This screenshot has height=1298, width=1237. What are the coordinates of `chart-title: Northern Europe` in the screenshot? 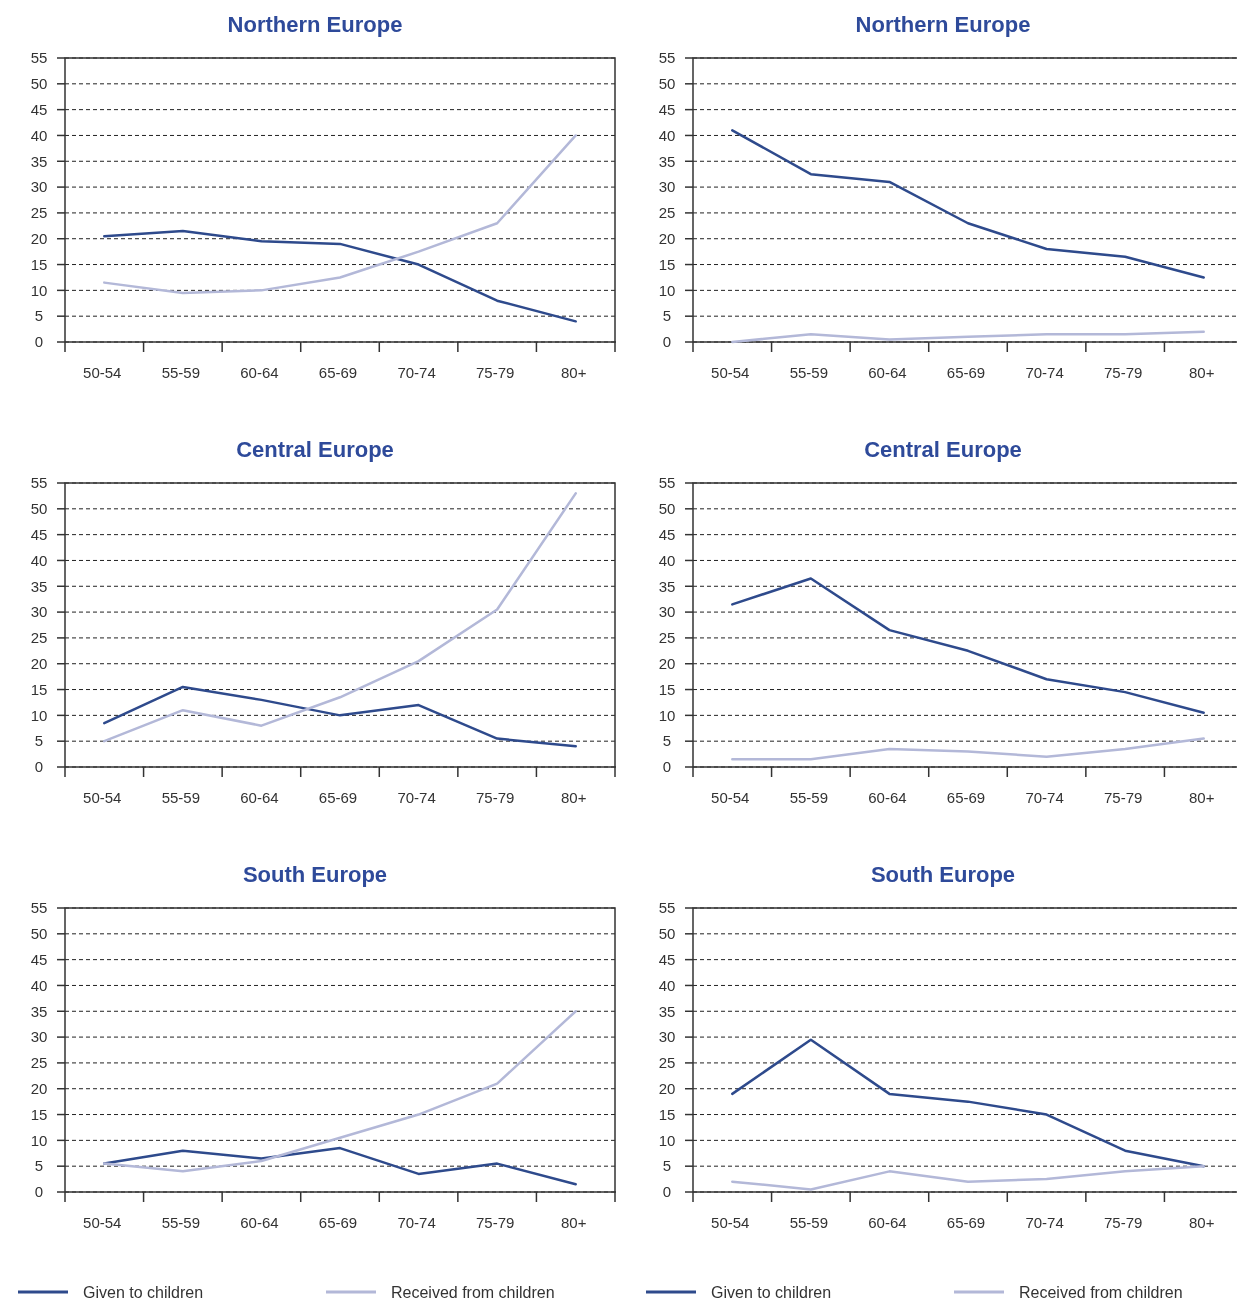 It's located at (943, 24).